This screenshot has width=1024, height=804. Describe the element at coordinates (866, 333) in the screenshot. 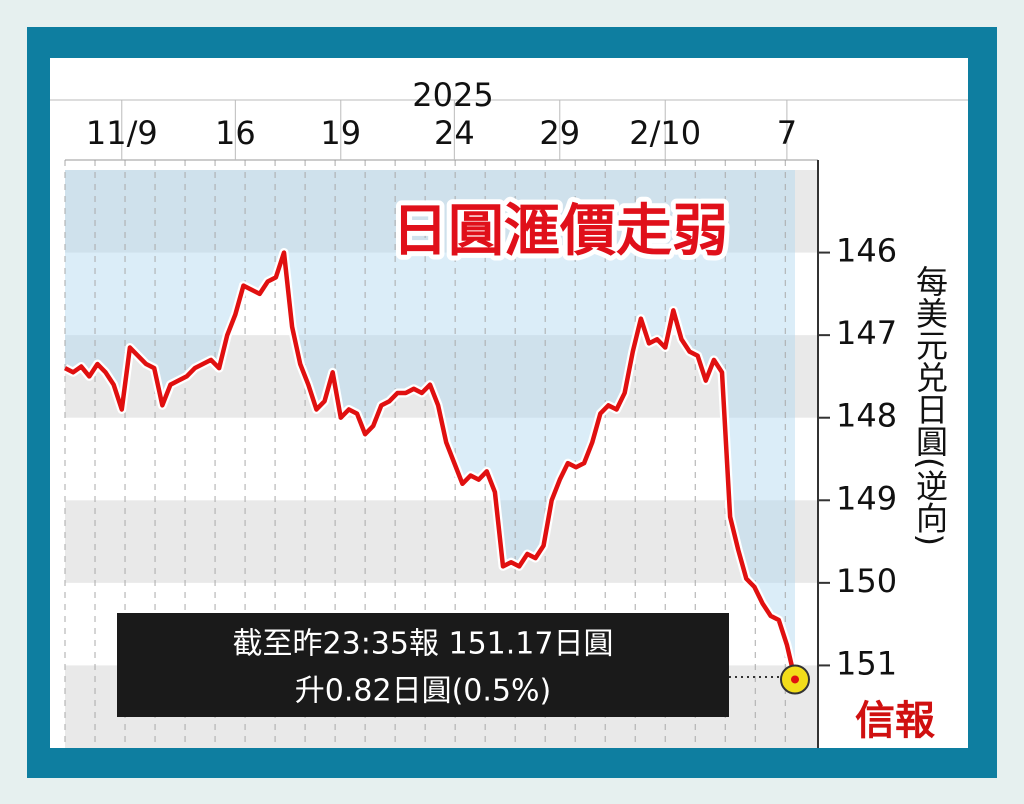

I see `y-tick-label: 147` at that location.